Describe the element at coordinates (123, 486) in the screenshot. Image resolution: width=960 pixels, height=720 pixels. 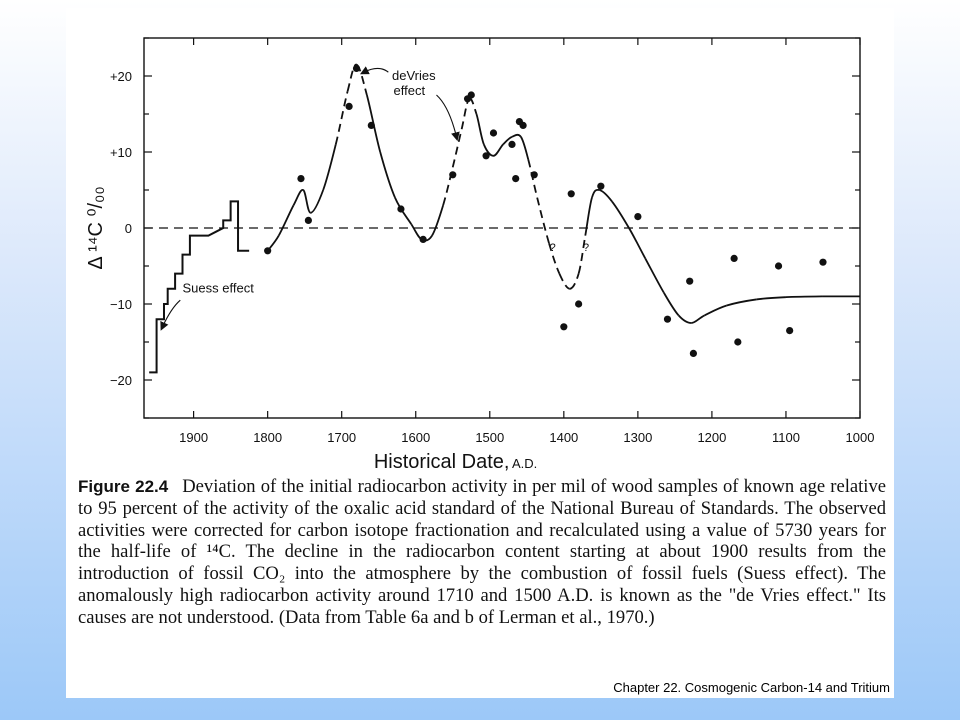
I see `figure-label: Figure 22.4` at that location.